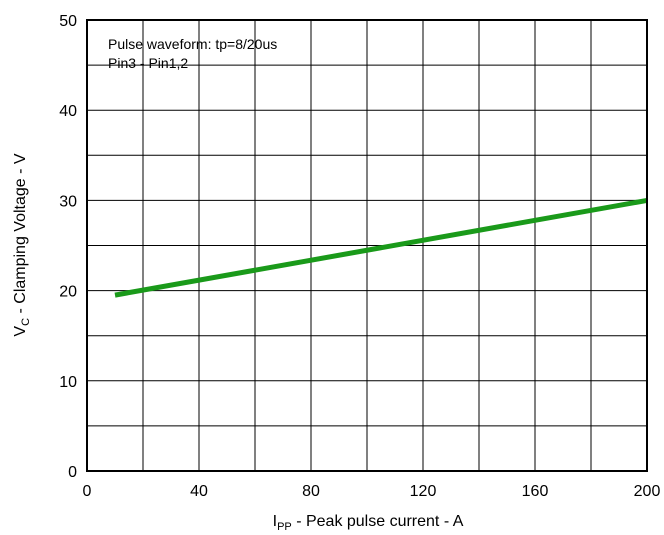 The image size is (664, 535). What do you see at coordinates (72, 472) in the screenshot?
I see `y-tick-label: 0` at bounding box center [72, 472].